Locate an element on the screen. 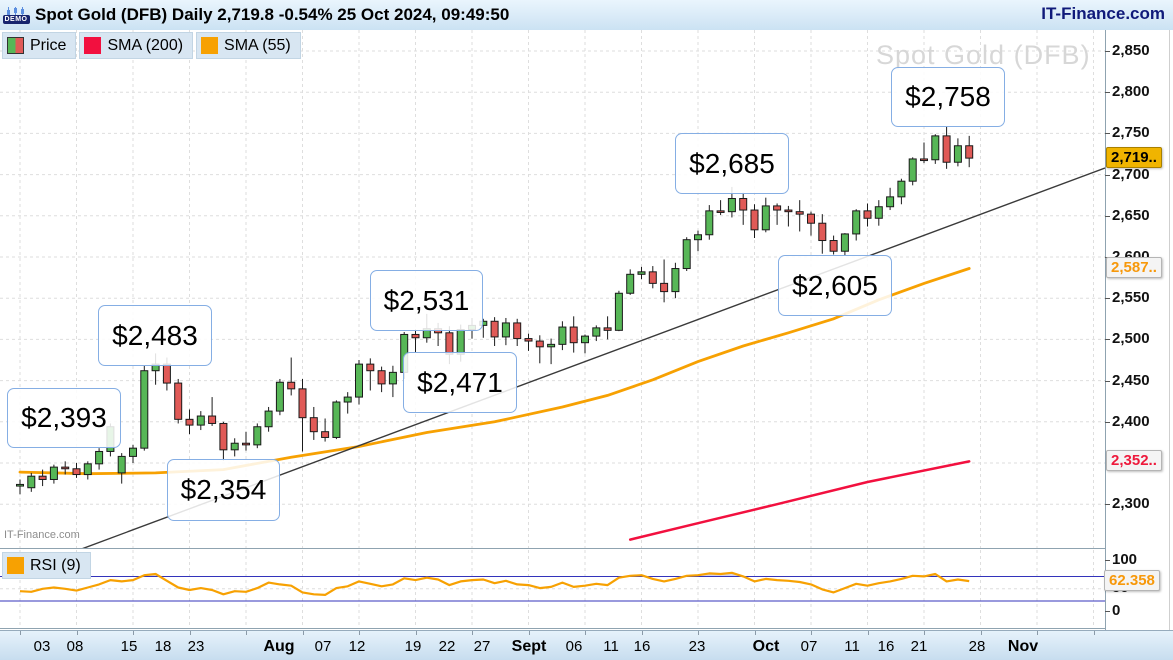  legend-chip-price: Price is located at coordinates (39, 45).